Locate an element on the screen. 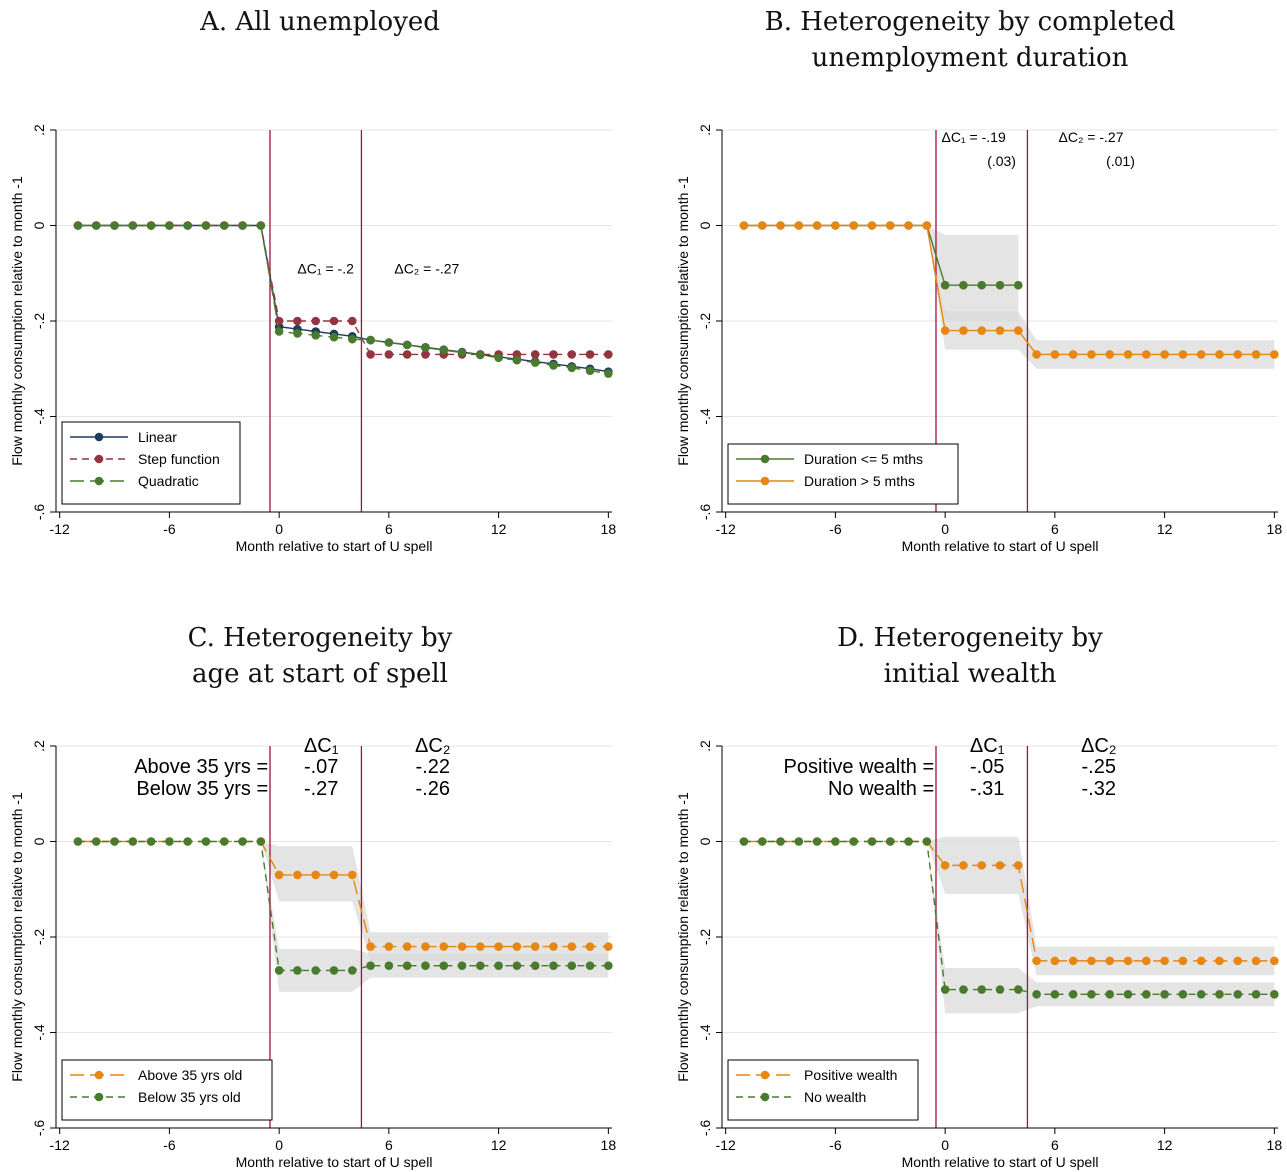 This screenshot has width=1287, height=1172. legend-label: Above 35 yrs old is located at coordinates (190, 1075).